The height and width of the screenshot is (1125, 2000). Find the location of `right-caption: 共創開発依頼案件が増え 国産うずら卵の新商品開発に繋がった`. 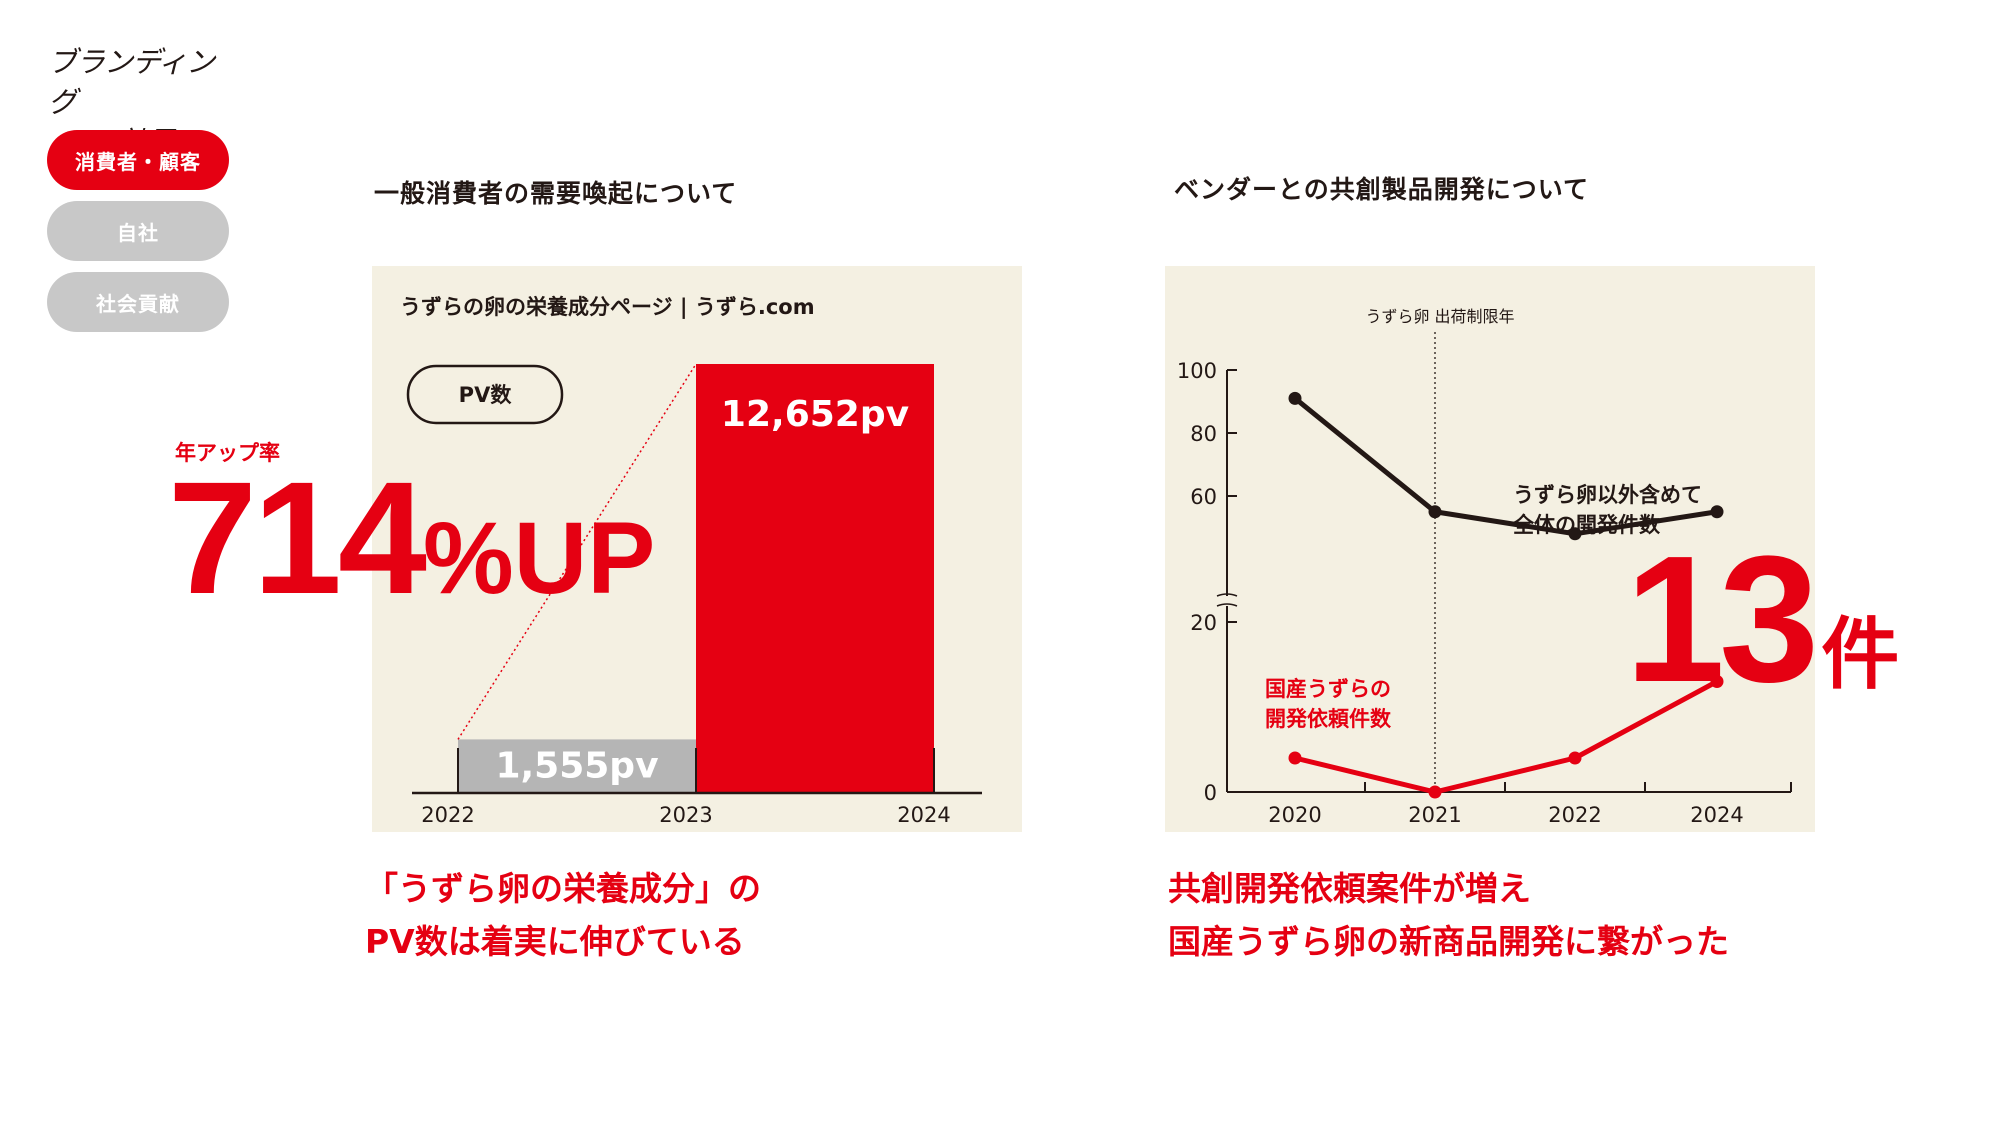

right-caption: 共創開発依頼案件が増え 国産うずら卵の新商品開発に繋がった is located at coordinates (1448, 915).